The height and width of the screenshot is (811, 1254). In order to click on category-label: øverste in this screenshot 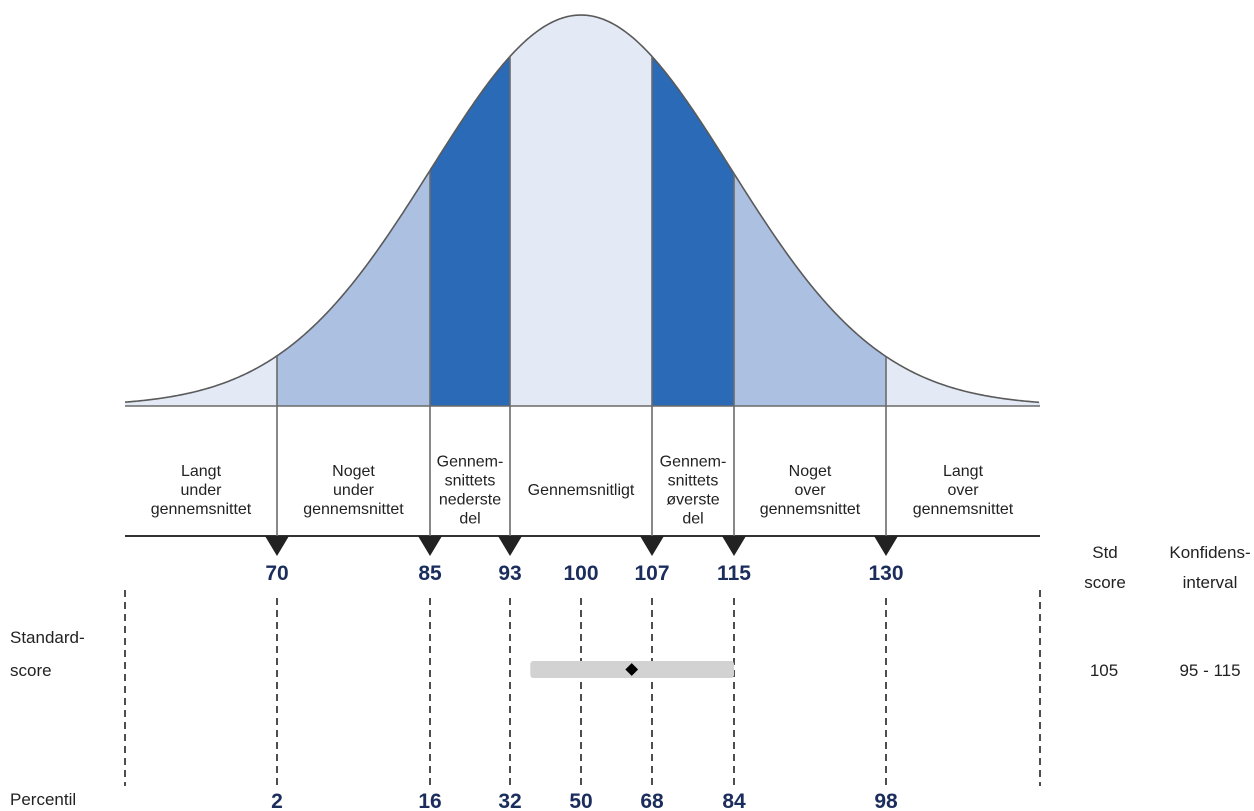, I will do `click(692, 500)`.